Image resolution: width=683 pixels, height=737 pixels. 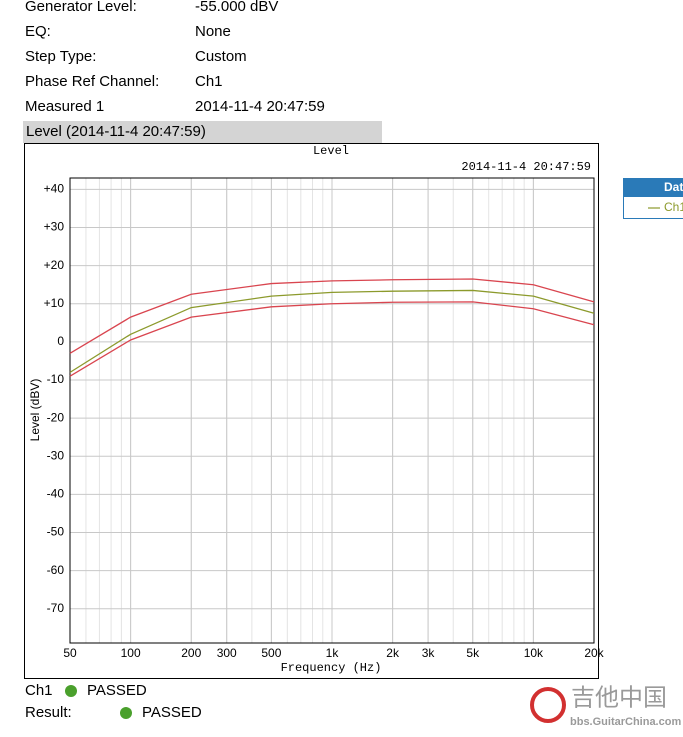 I want to click on y-axis-label: Level (dBV), so click(x=35, y=410).